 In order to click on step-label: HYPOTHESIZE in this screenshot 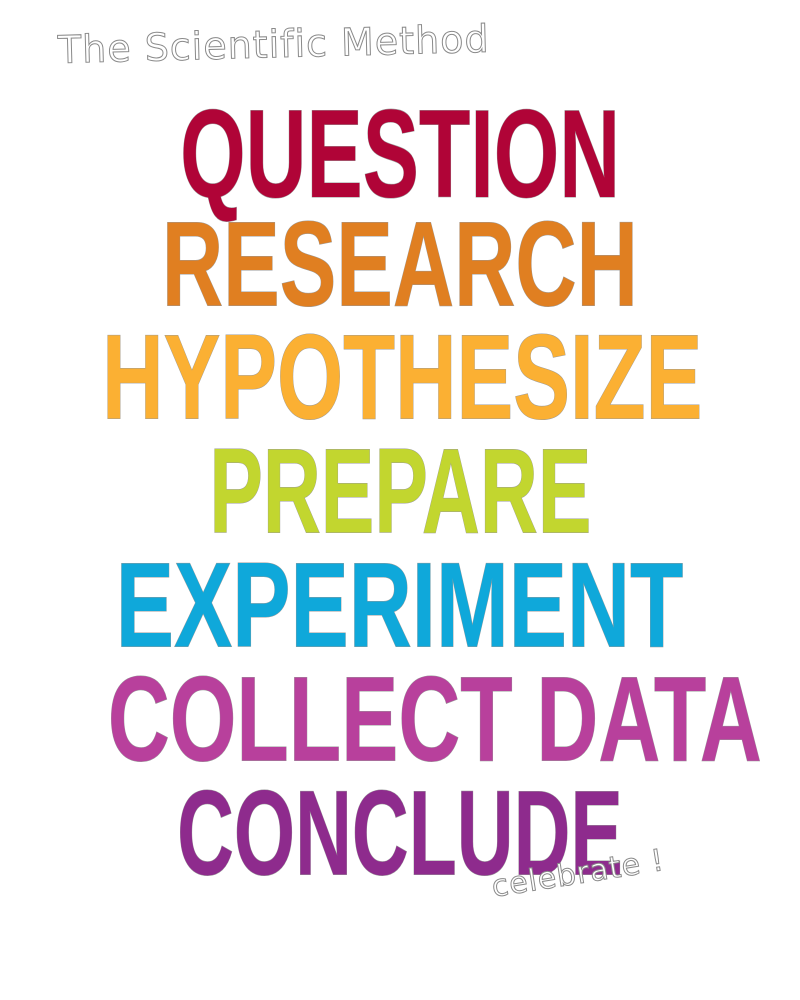, I will do `click(402, 378)`.